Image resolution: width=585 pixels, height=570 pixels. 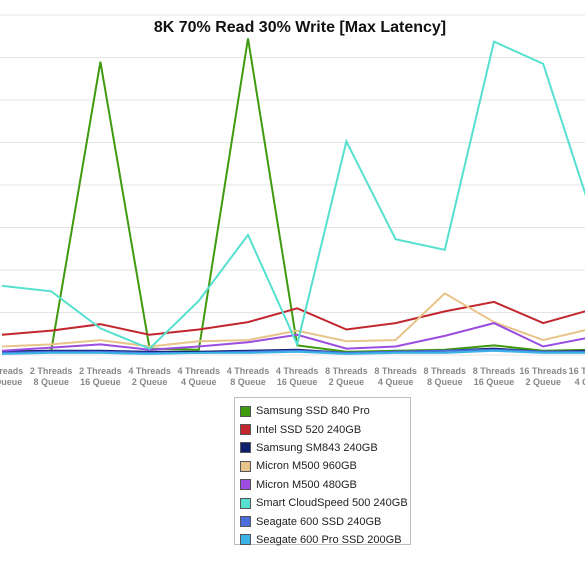 I want to click on legend-label-3: Micron M500 960GB, so click(x=306, y=466).